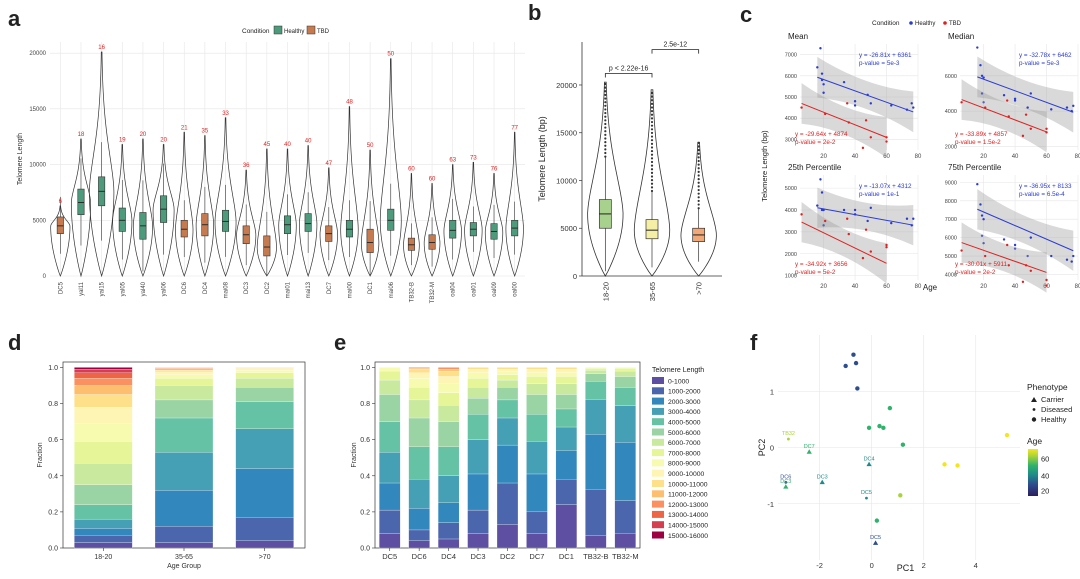 Image resolution: width=1080 pixels, height=579 pixels. What do you see at coordinates (625, 556) in the screenshot?
I see `x-tick-label-TB32-M: TB32-M` at bounding box center [625, 556].